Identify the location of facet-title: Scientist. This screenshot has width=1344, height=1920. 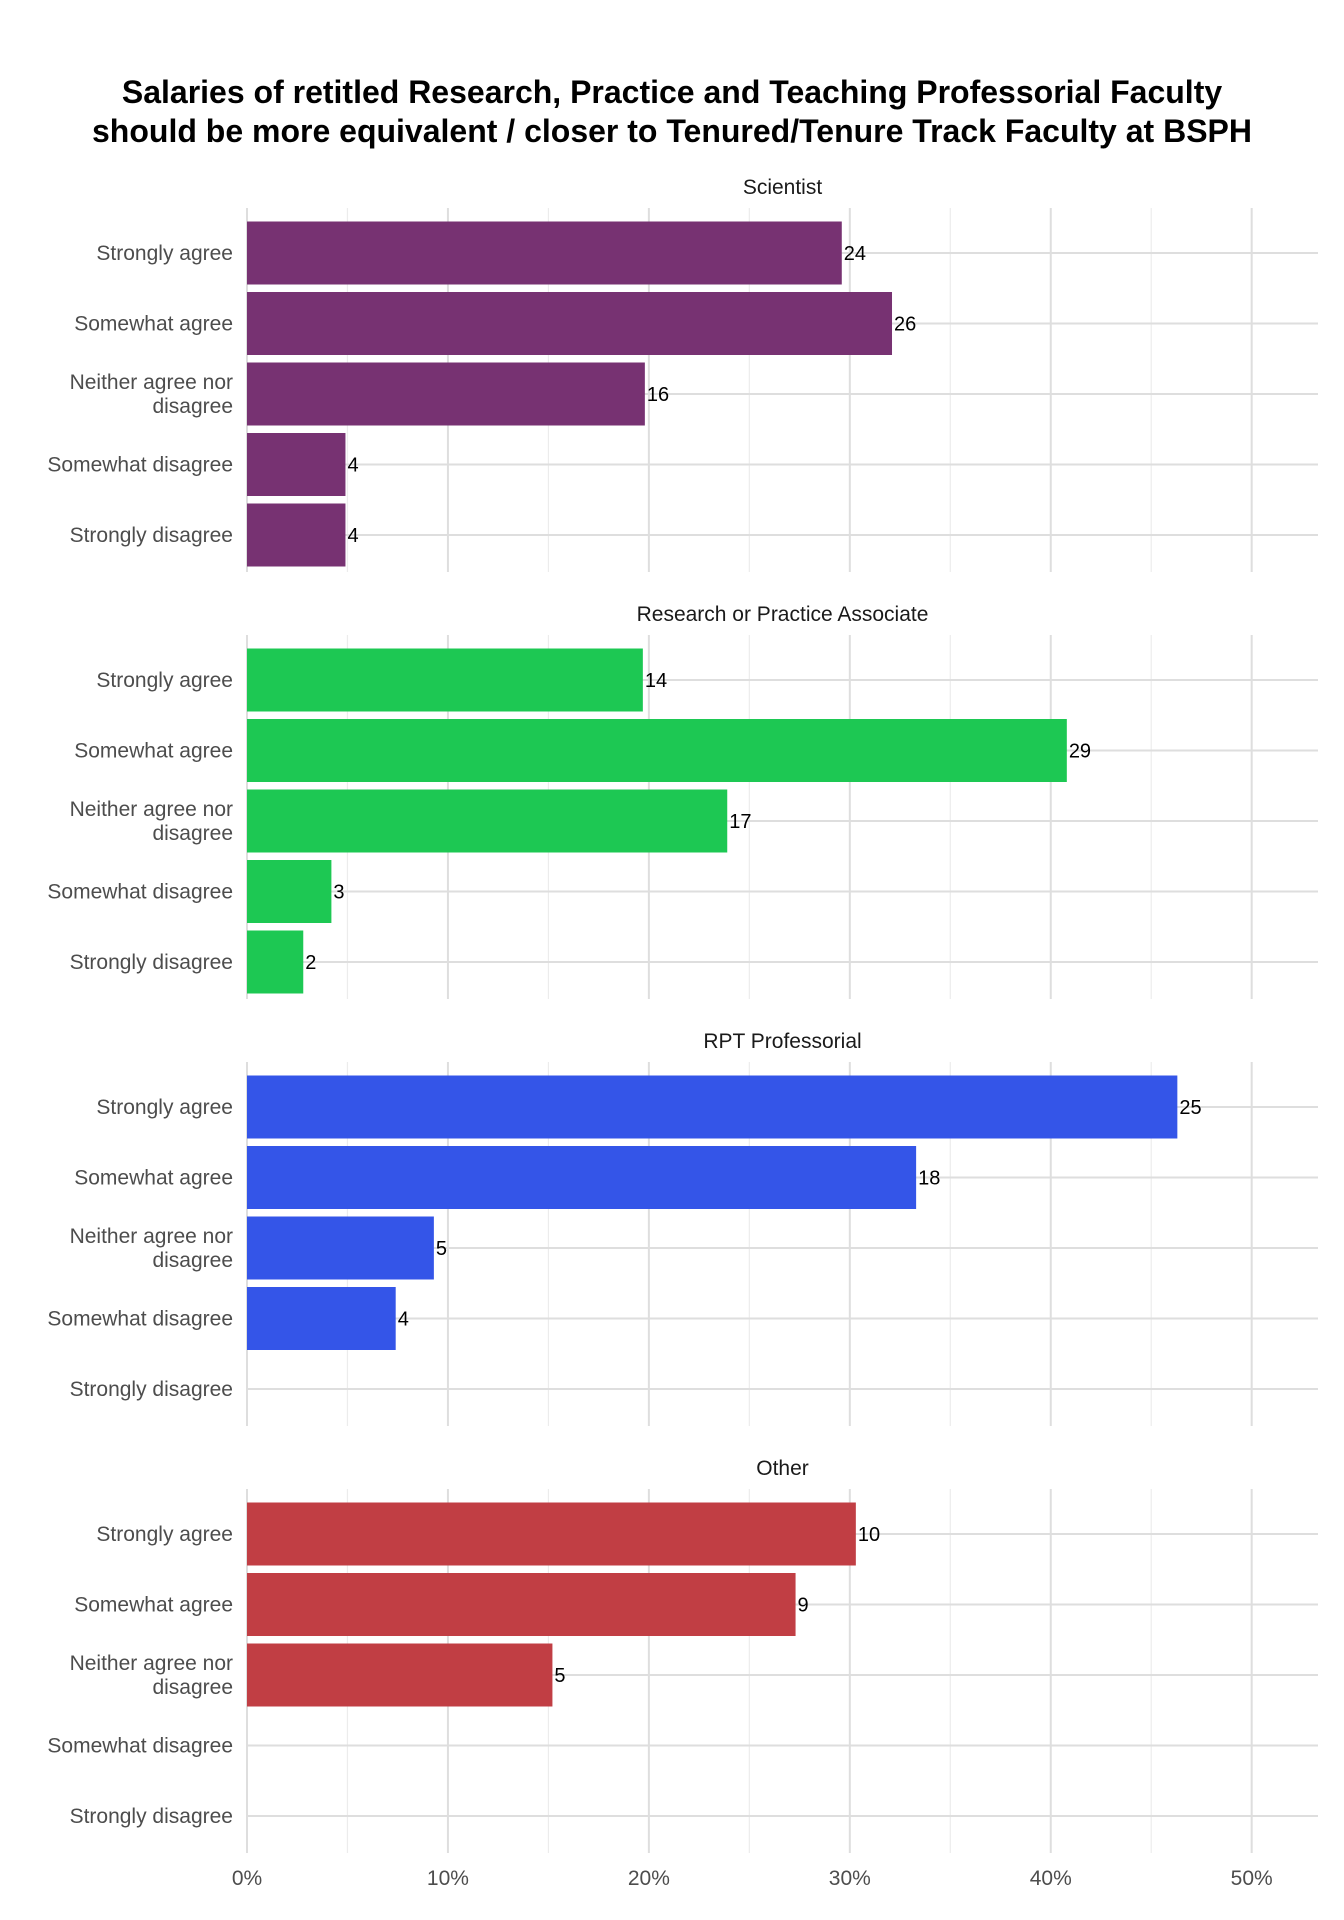
(783, 187).